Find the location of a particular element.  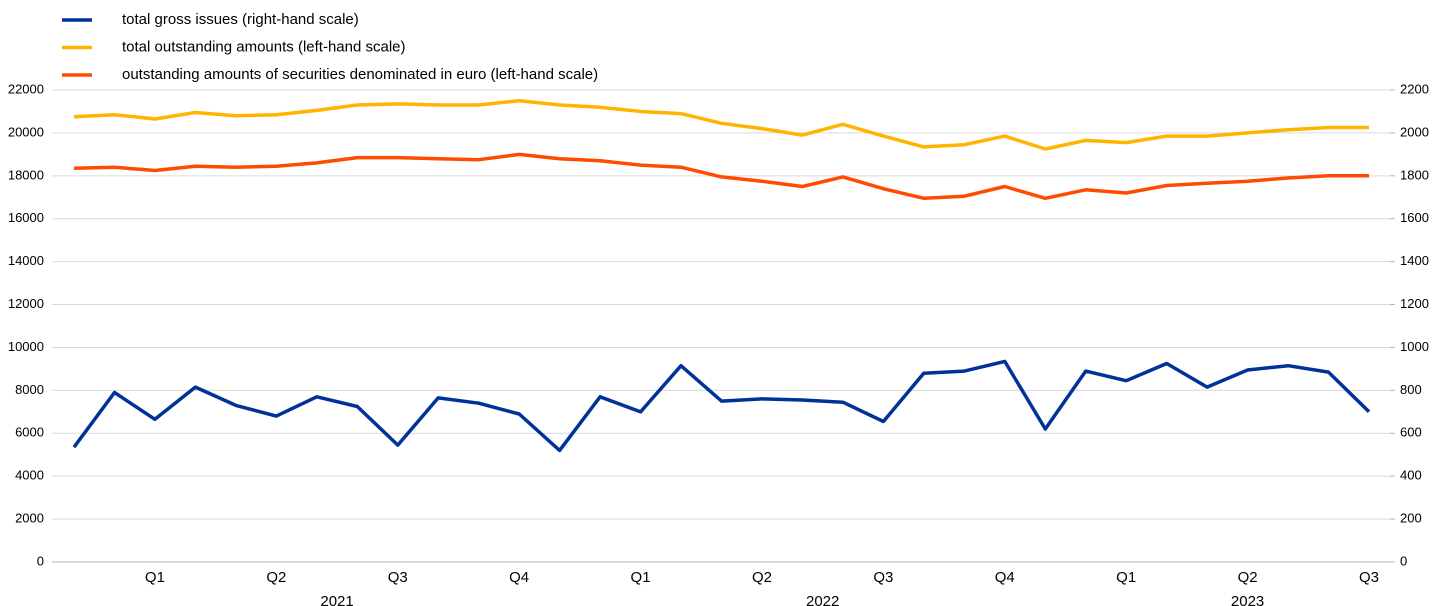

y2-tick-label: 200 is located at coordinates (1411, 518).